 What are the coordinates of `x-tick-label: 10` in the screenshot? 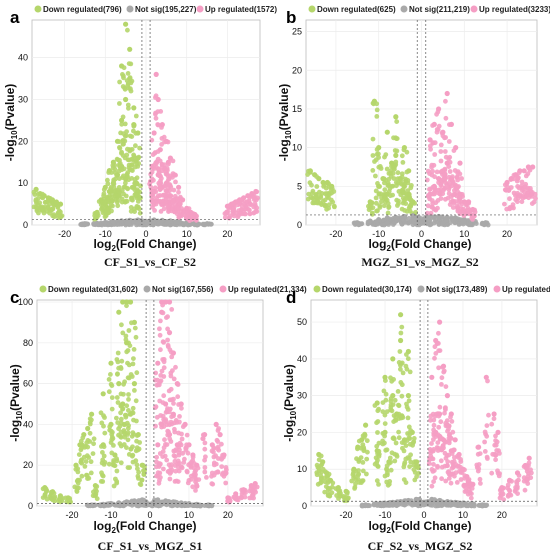 It's located at (189, 515).